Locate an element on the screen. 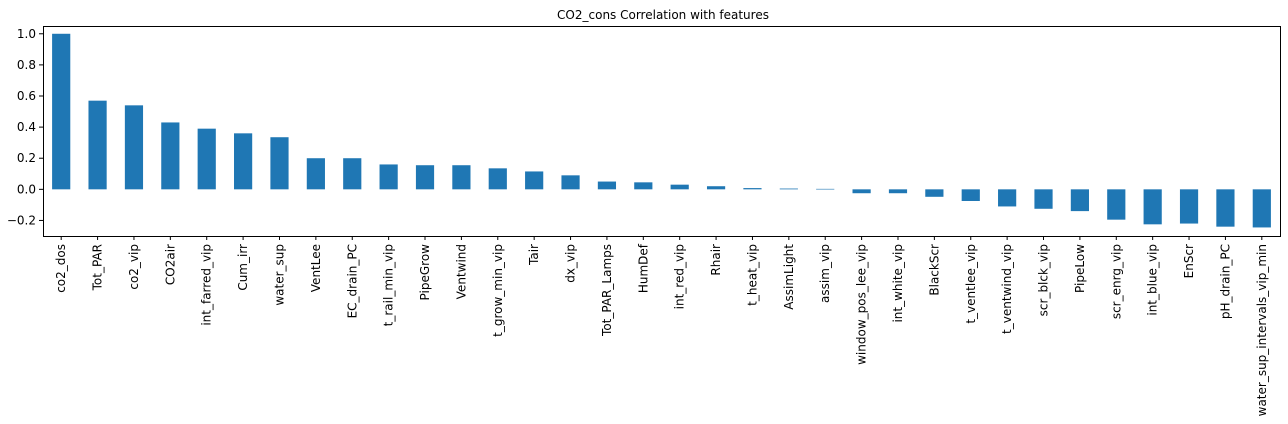 The width and height of the screenshot is (1288, 424). x-tick-label: scr_enrg_vip is located at coordinates (1116, 281).